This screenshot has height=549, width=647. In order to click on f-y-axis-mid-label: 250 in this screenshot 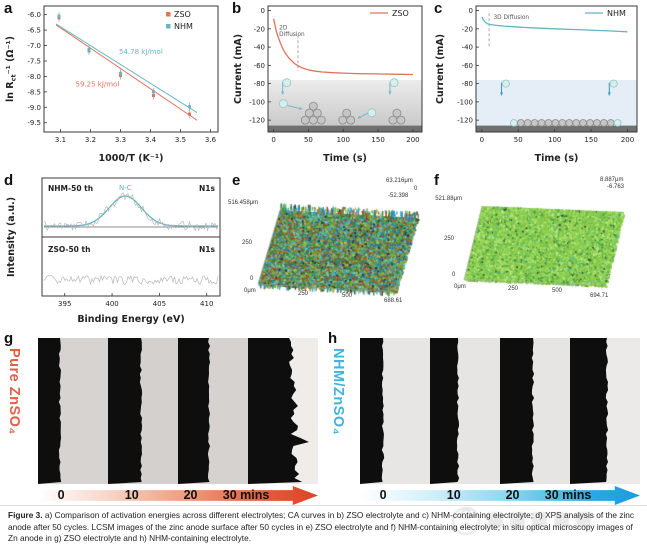, I will do `click(449, 239)`.